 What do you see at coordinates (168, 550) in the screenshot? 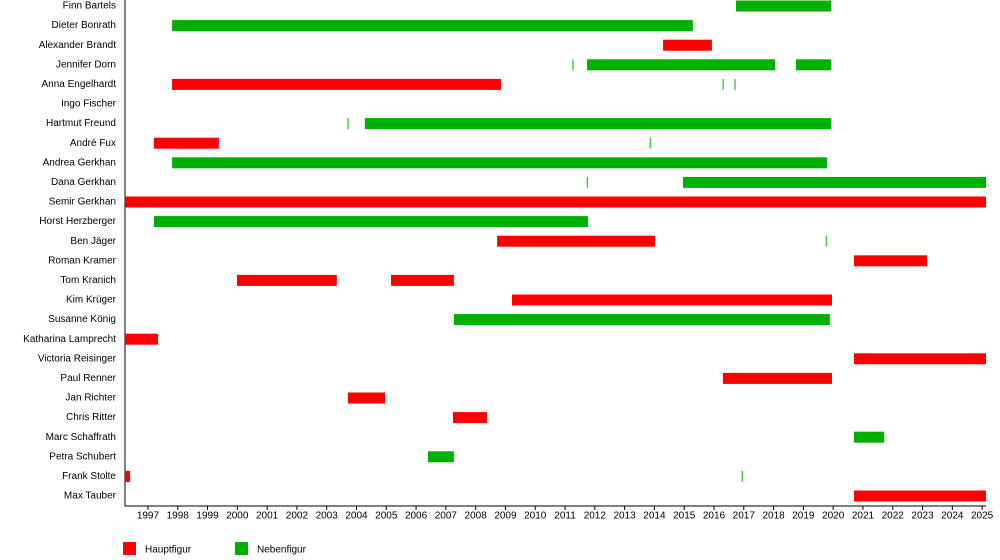
I see `legend-label: Hauptfigur` at bounding box center [168, 550].